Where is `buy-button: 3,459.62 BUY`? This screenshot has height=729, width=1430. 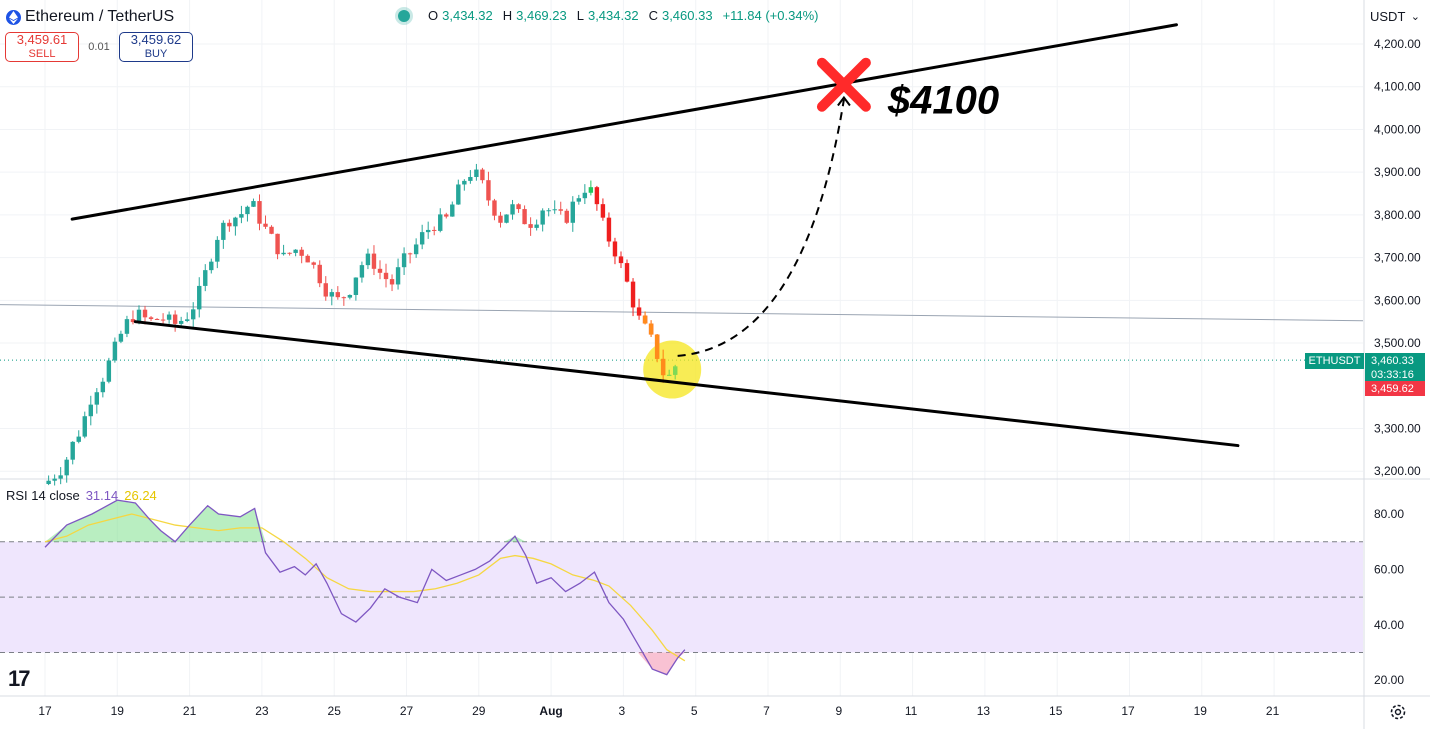
buy-button: 3,459.62 BUY is located at coordinates (156, 47).